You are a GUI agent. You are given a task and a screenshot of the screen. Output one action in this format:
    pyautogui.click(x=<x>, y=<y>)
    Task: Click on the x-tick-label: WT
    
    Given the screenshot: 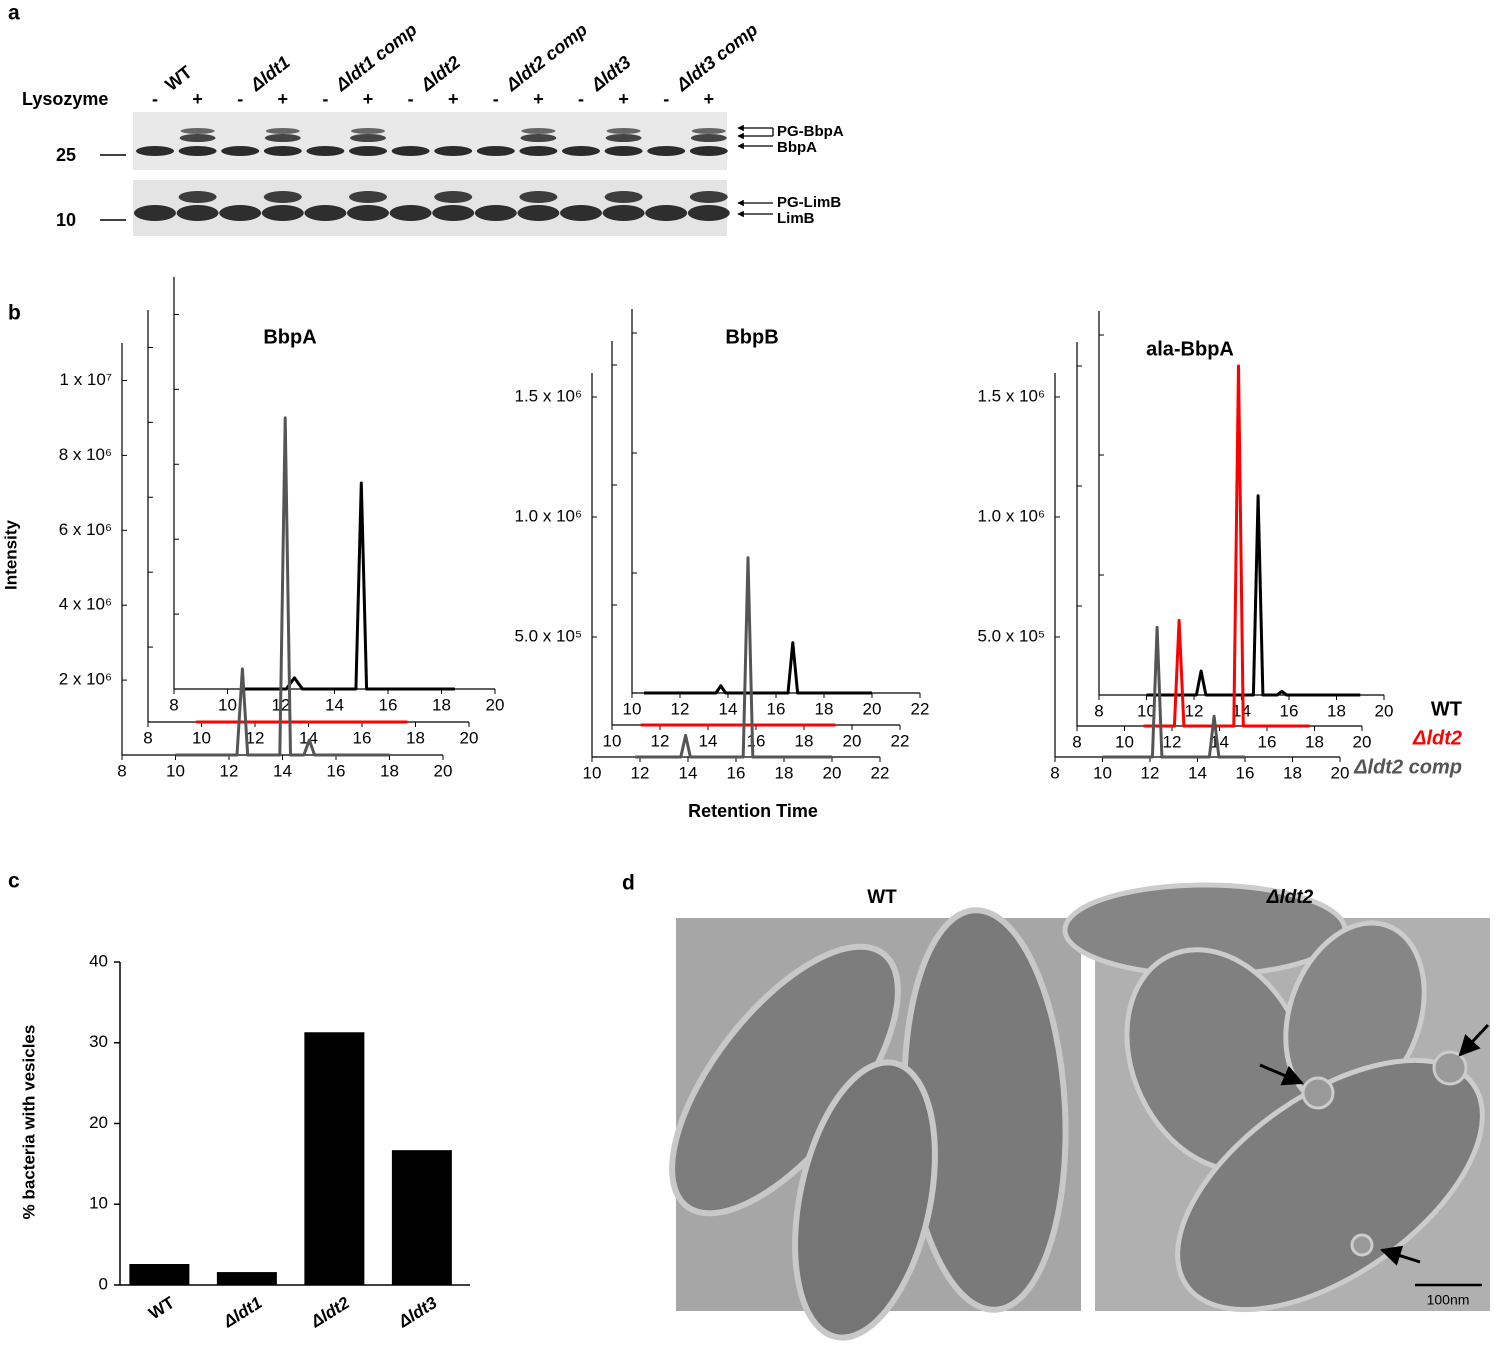 What is the action you would take?
    pyautogui.click(x=161, y=1308)
    